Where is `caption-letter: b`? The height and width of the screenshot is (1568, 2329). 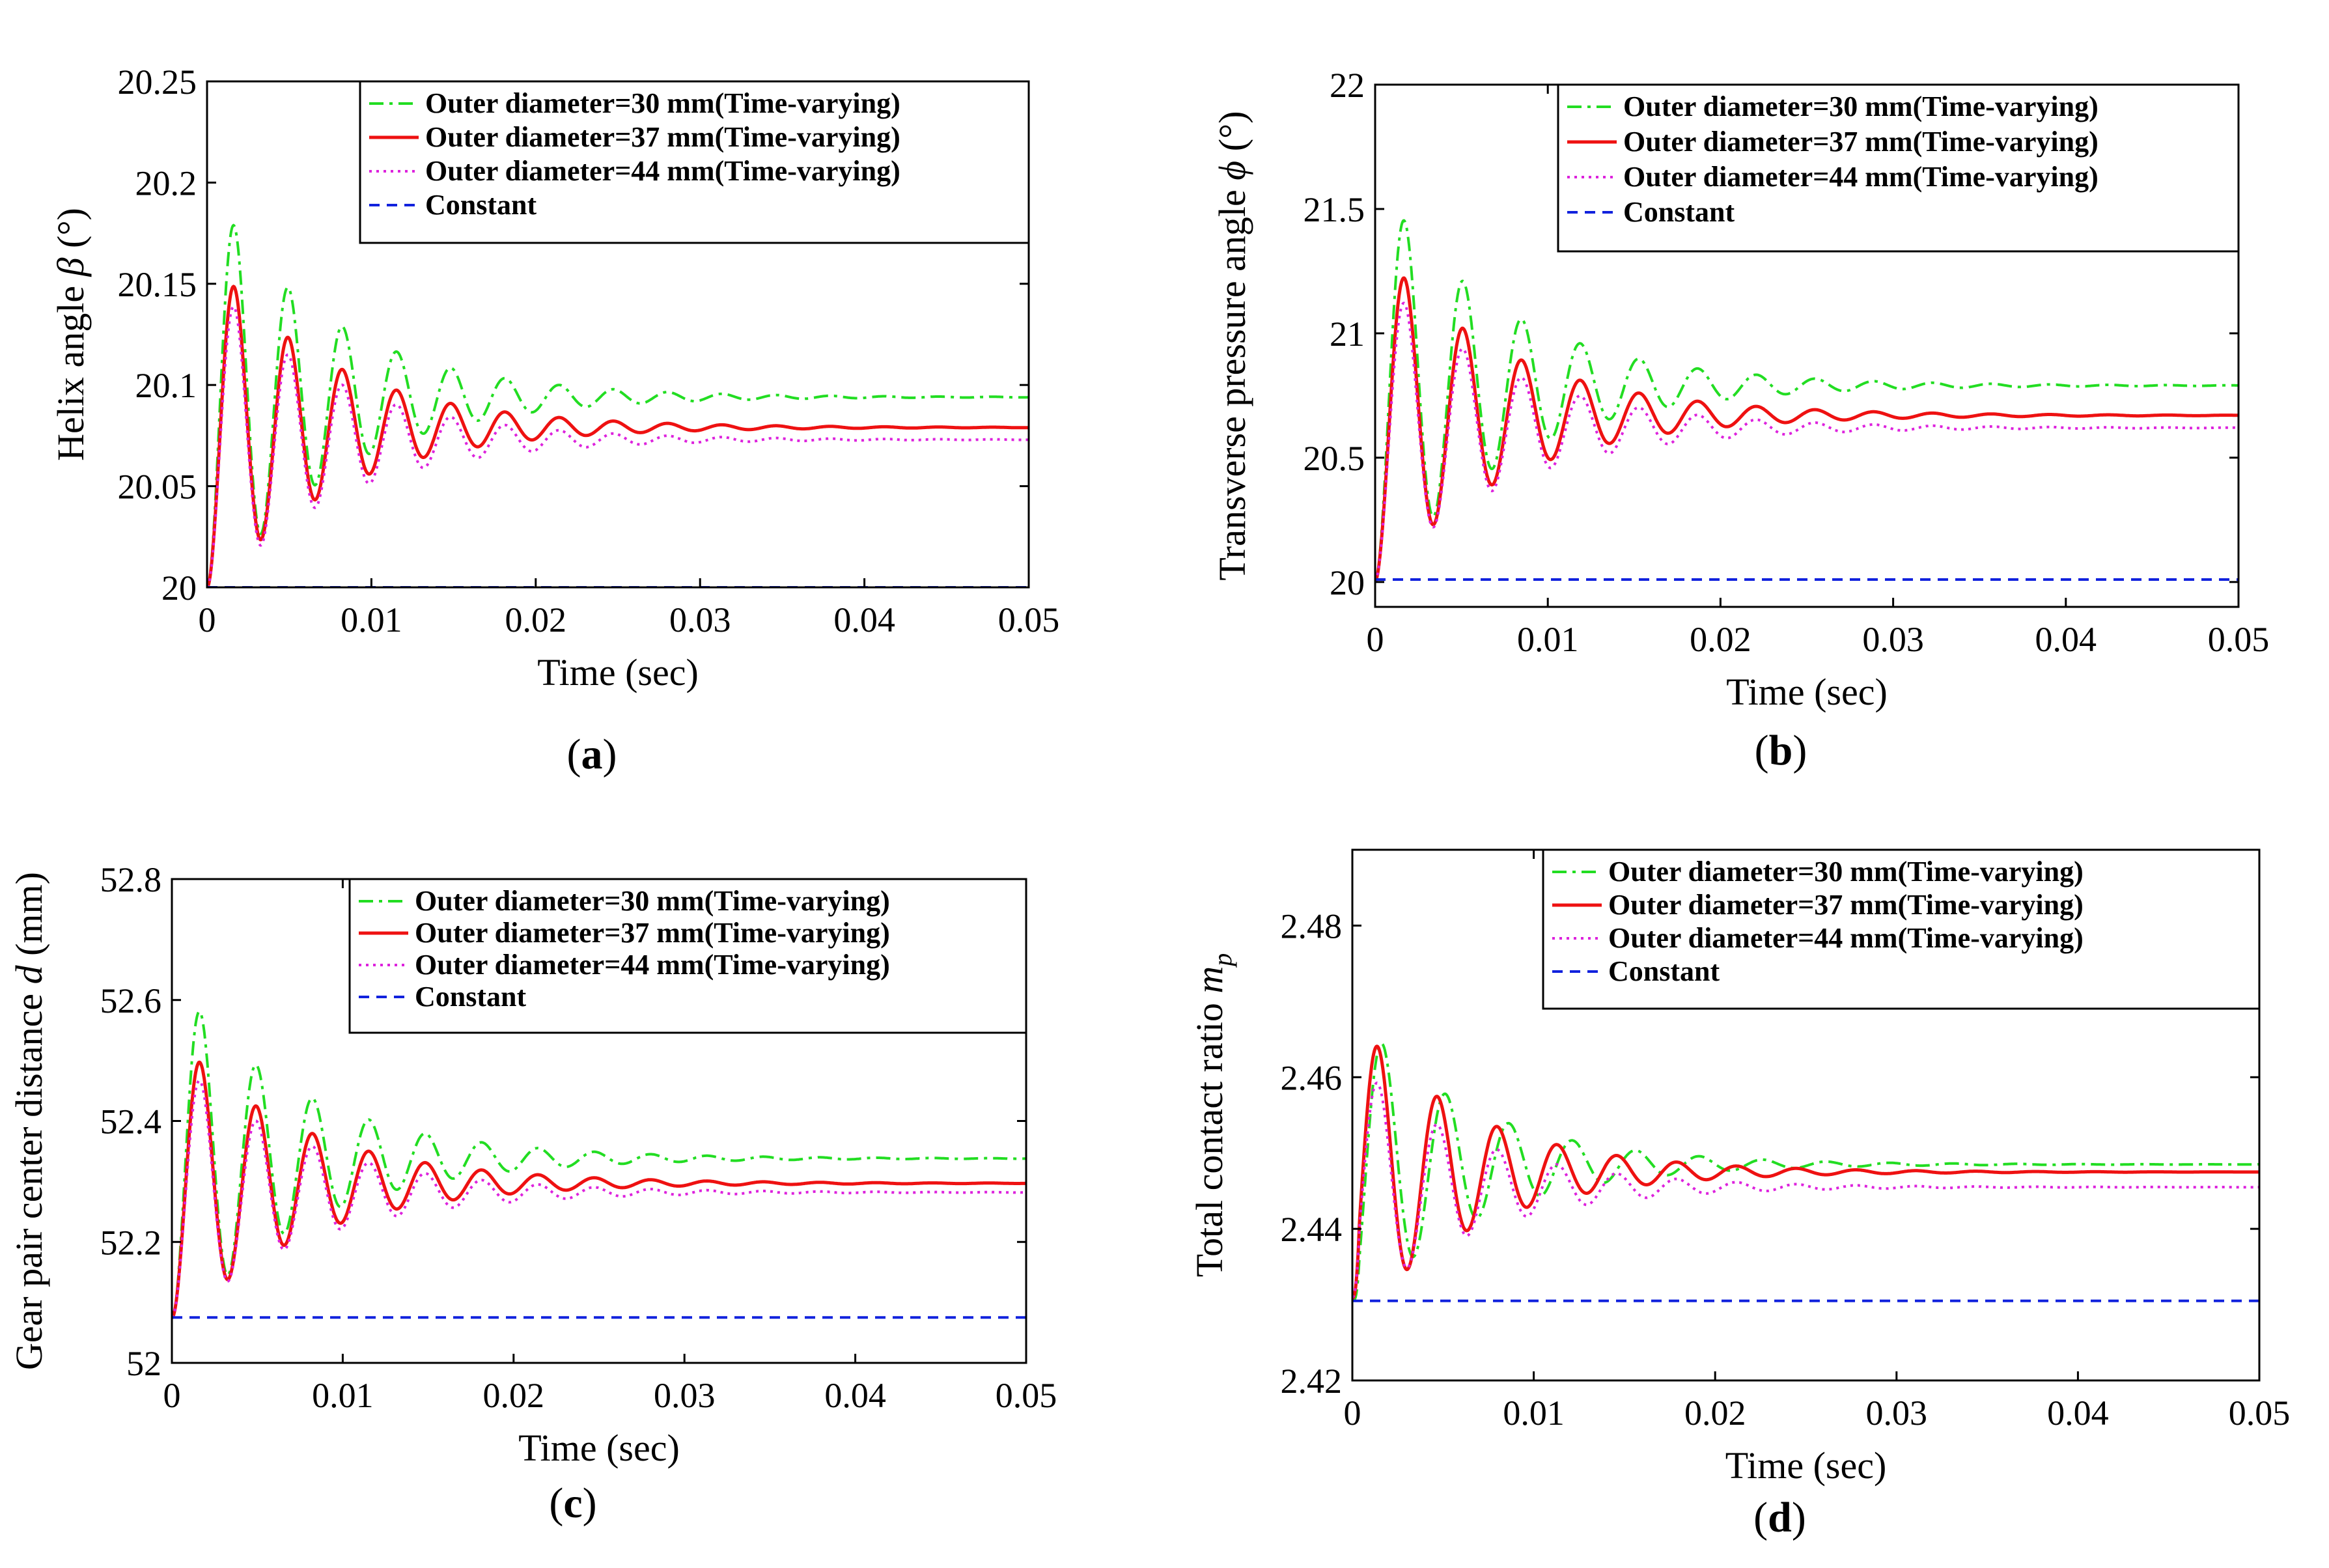 caption-letter: b is located at coordinates (1781, 751).